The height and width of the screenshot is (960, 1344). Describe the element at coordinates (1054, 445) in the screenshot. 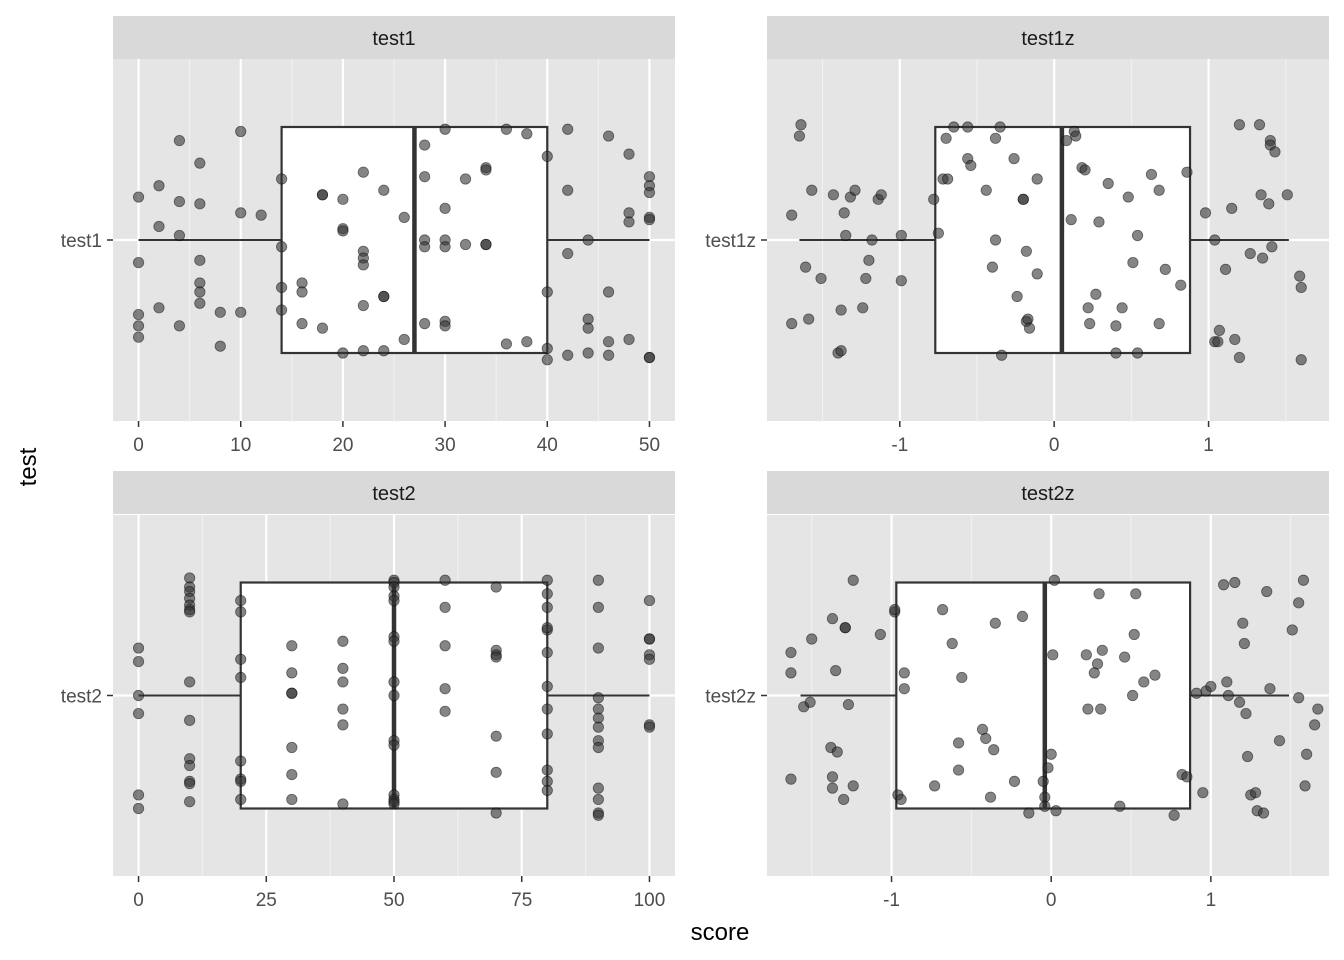

I see `x-tick-label: 0` at that location.